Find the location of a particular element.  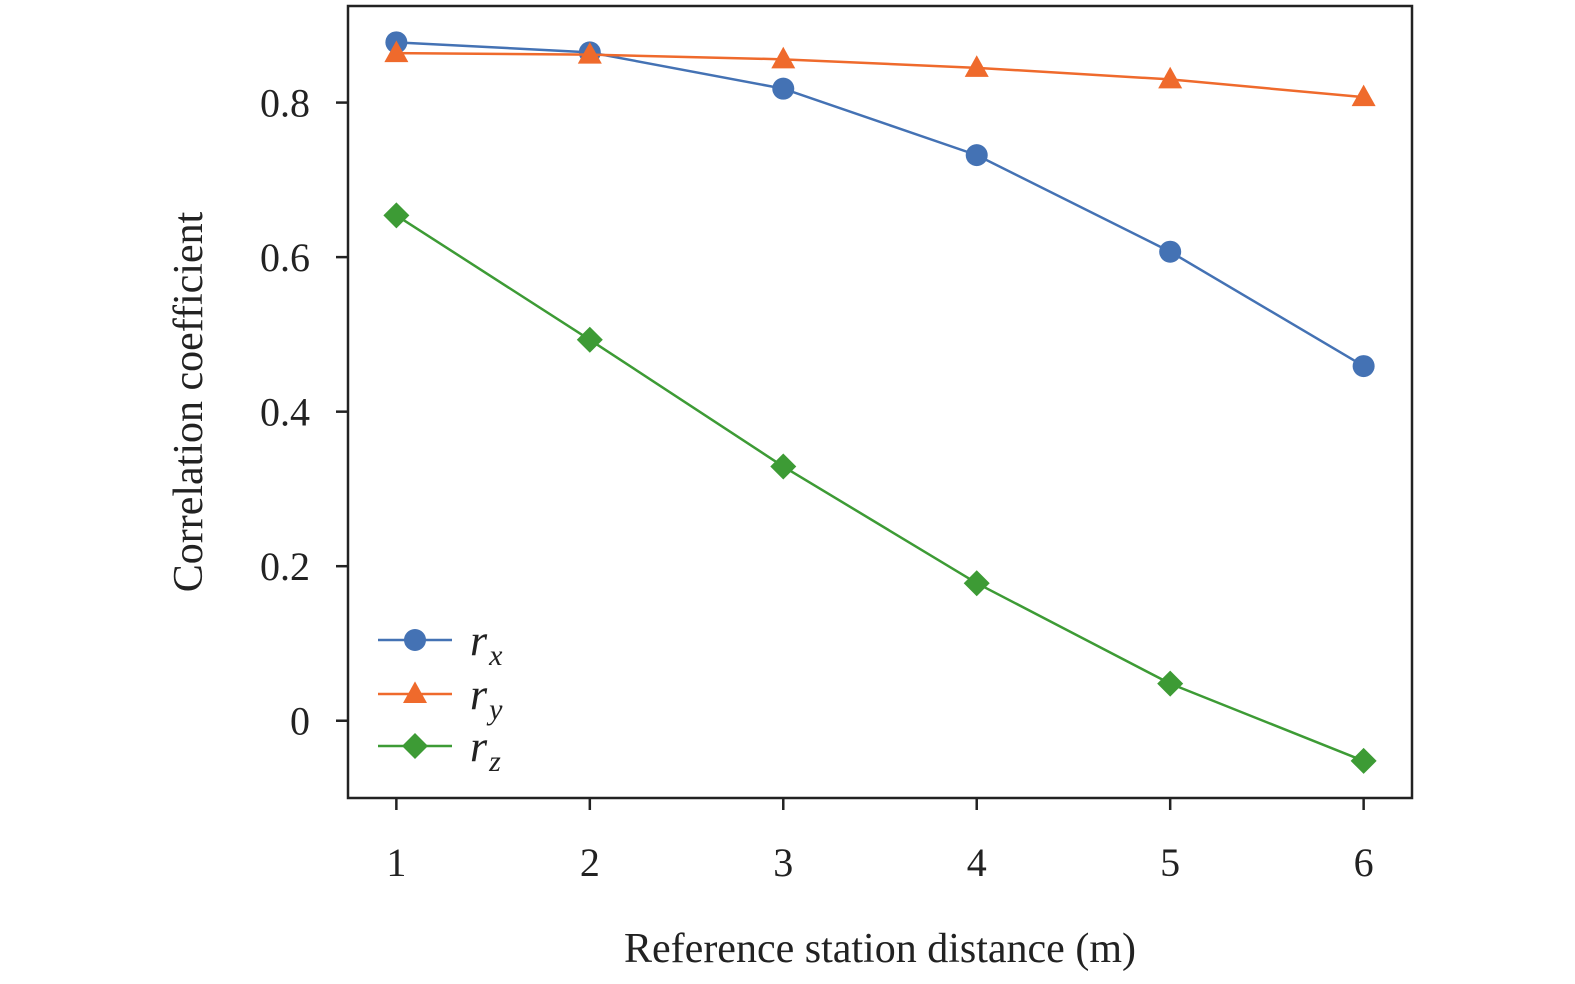

legend-label-r-z: rz is located at coordinates (485, 750).